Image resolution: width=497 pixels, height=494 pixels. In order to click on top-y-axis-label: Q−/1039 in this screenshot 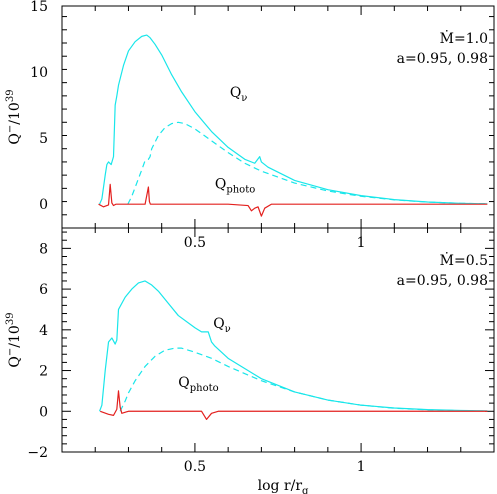, I will do `click(14, 116)`.